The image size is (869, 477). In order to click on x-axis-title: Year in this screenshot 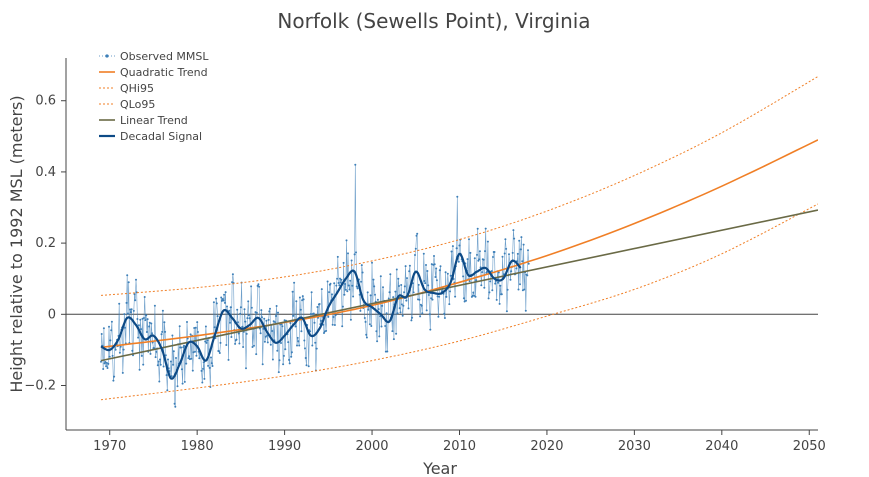, I will do `click(439, 468)`.